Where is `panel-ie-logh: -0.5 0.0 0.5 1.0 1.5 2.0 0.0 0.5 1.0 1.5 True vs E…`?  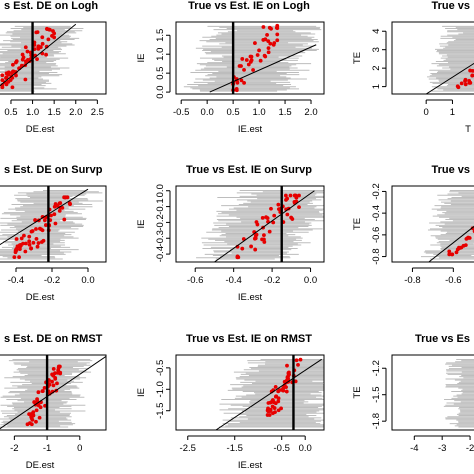
panel-ie-logh: -0.5 0.0 0.5 1.0 1.5 2.0 0.0 0.5 1.0 1.5 True vs E… is located at coordinates (230, 67).